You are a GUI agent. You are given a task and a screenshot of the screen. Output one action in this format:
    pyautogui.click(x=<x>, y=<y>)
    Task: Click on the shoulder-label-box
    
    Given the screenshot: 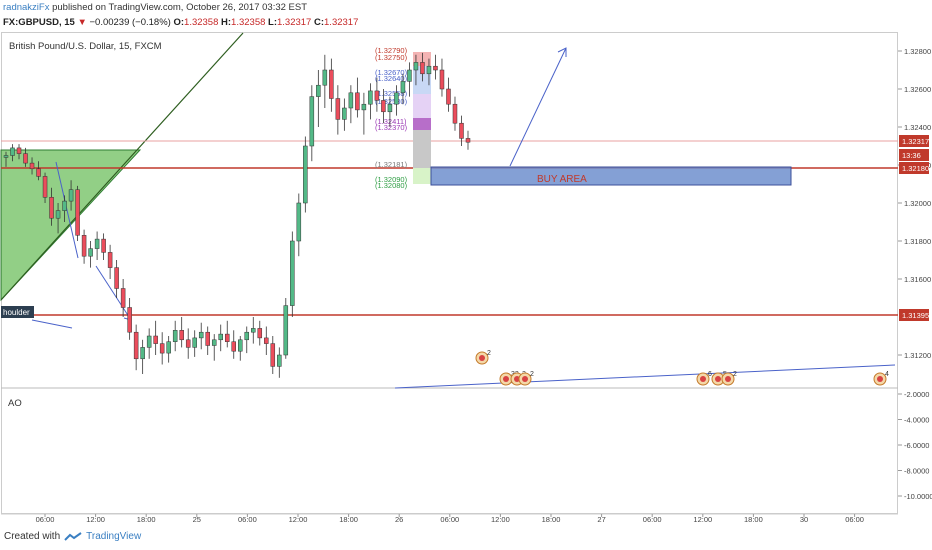 What is the action you would take?
    pyautogui.click(x=17, y=312)
    